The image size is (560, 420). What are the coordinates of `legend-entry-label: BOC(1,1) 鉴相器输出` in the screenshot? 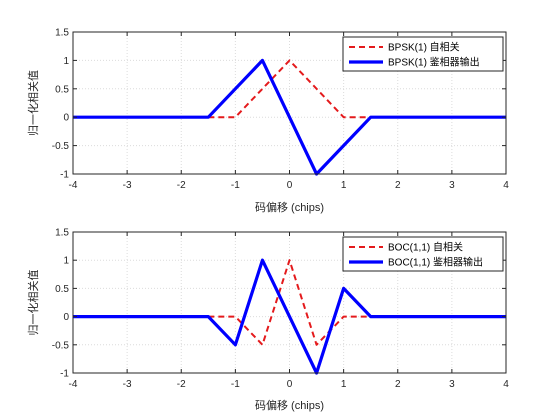 It's located at (435, 262).